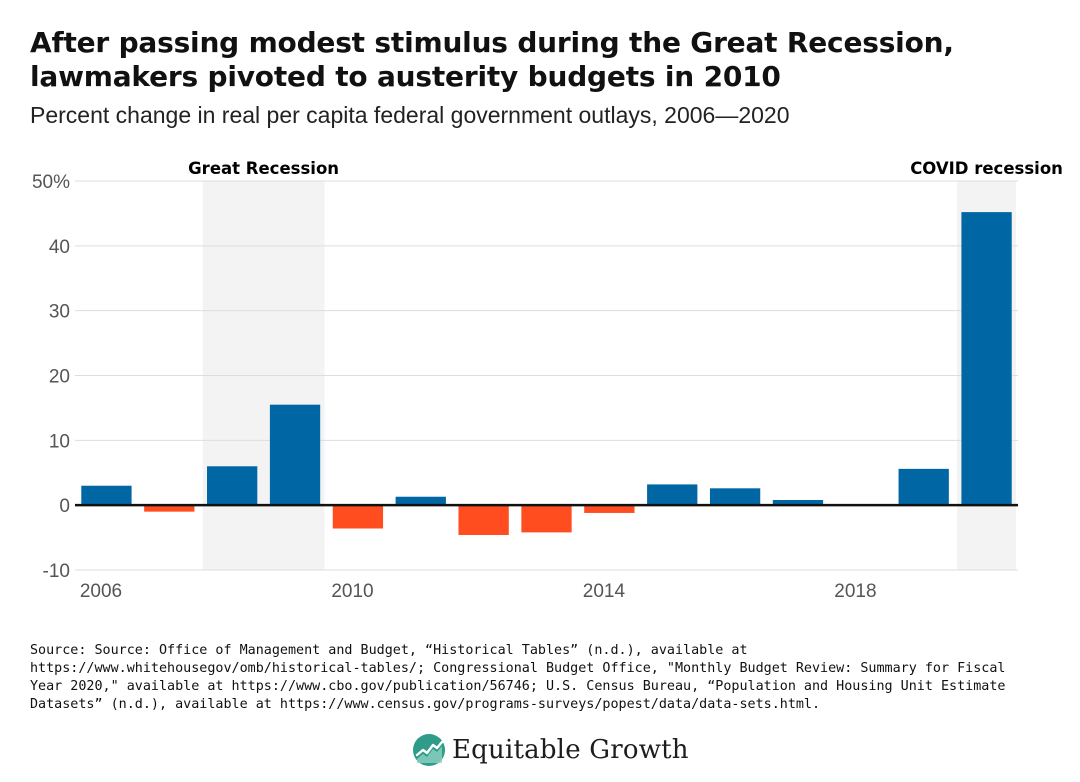 This screenshot has width=1080, height=782. Describe the element at coordinates (483, 520) in the screenshot. I see `bar-2012` at that location.